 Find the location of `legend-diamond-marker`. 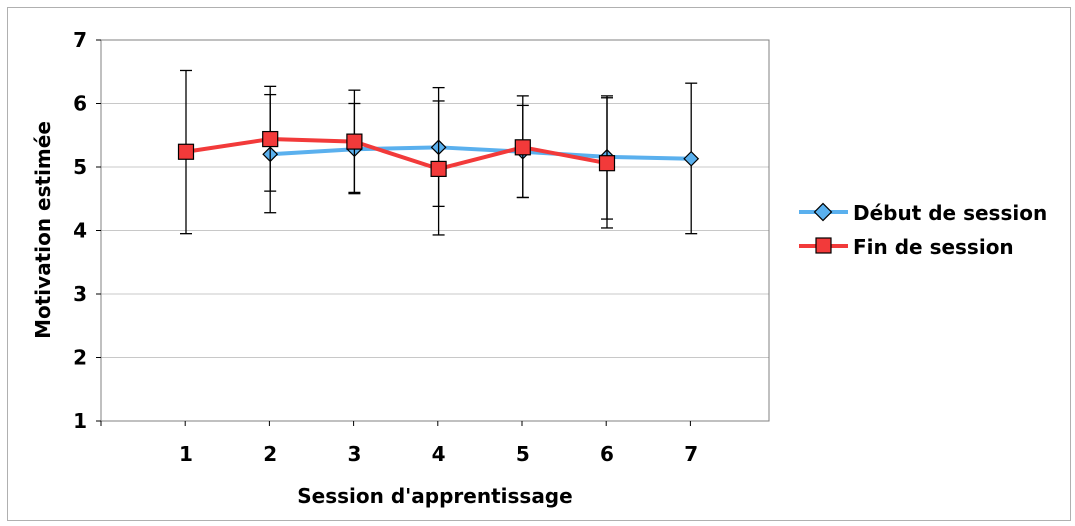

legend-diamond-marker is located at coordinates (823, 212).